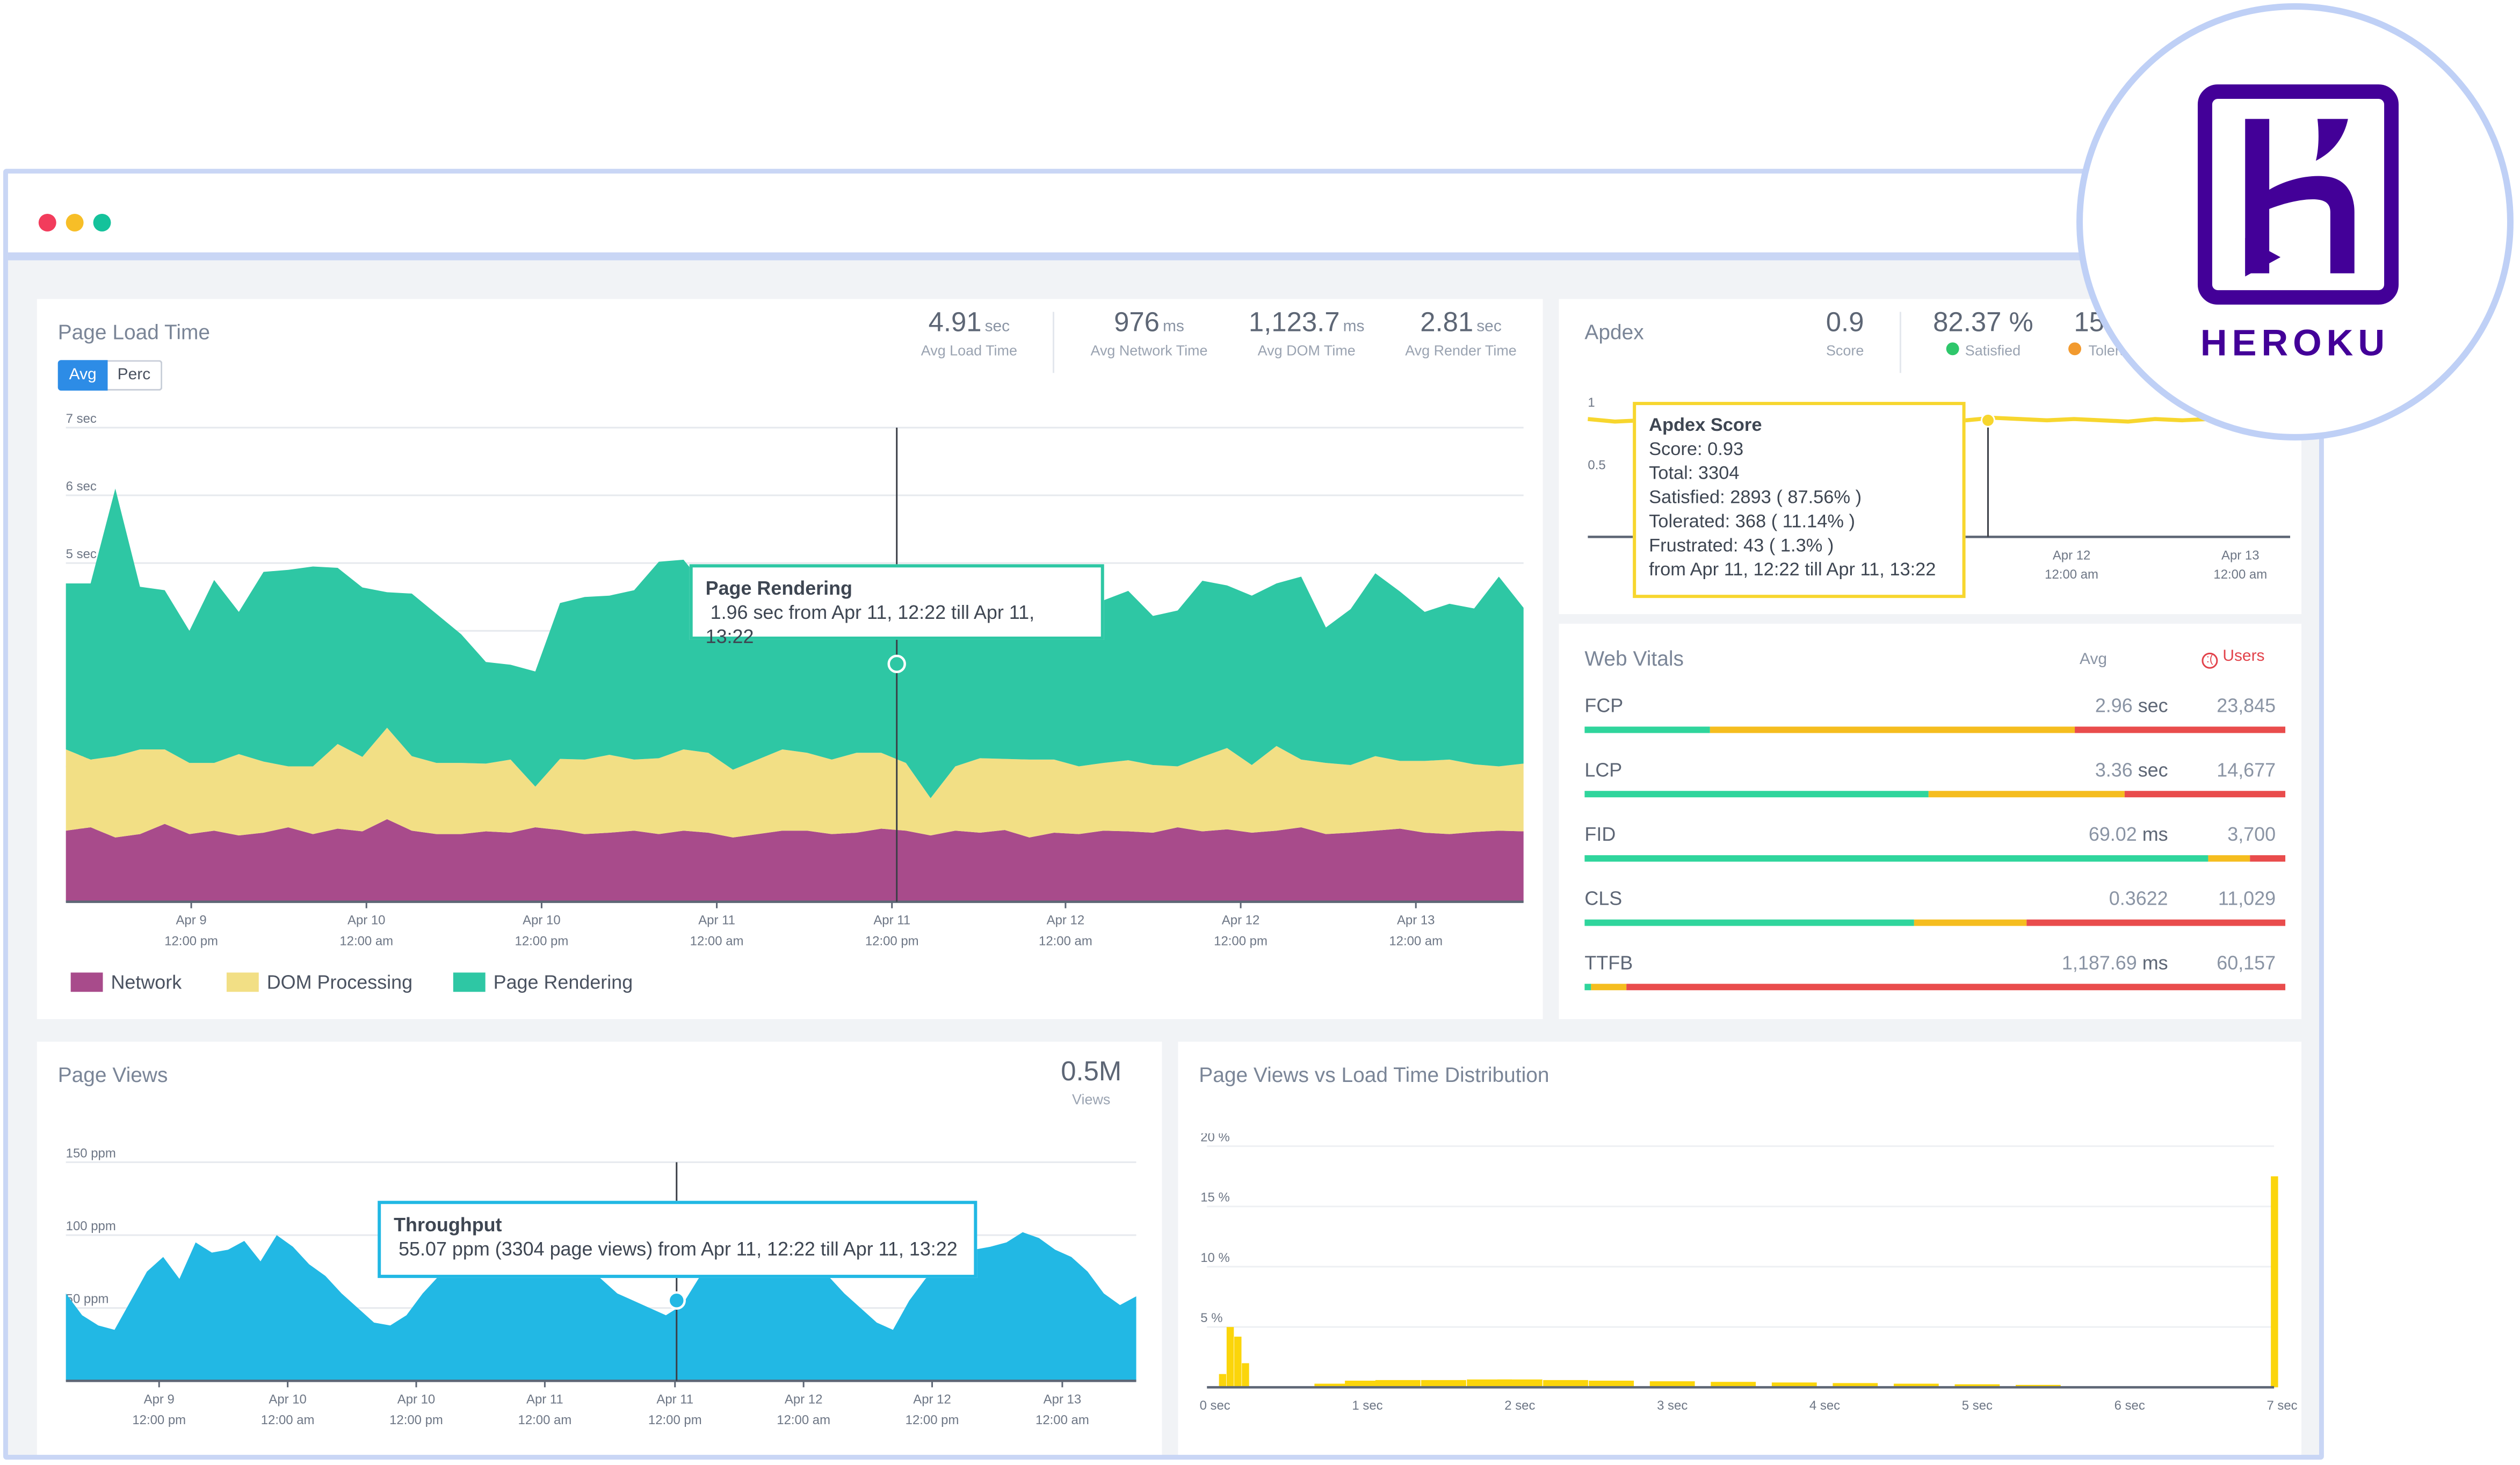 Image resolution: width=2520 pixels, height=1465 pixels. Describe the element at coordinates (126, 982) in the screenshot. I see `legend-network: Network` at that location.